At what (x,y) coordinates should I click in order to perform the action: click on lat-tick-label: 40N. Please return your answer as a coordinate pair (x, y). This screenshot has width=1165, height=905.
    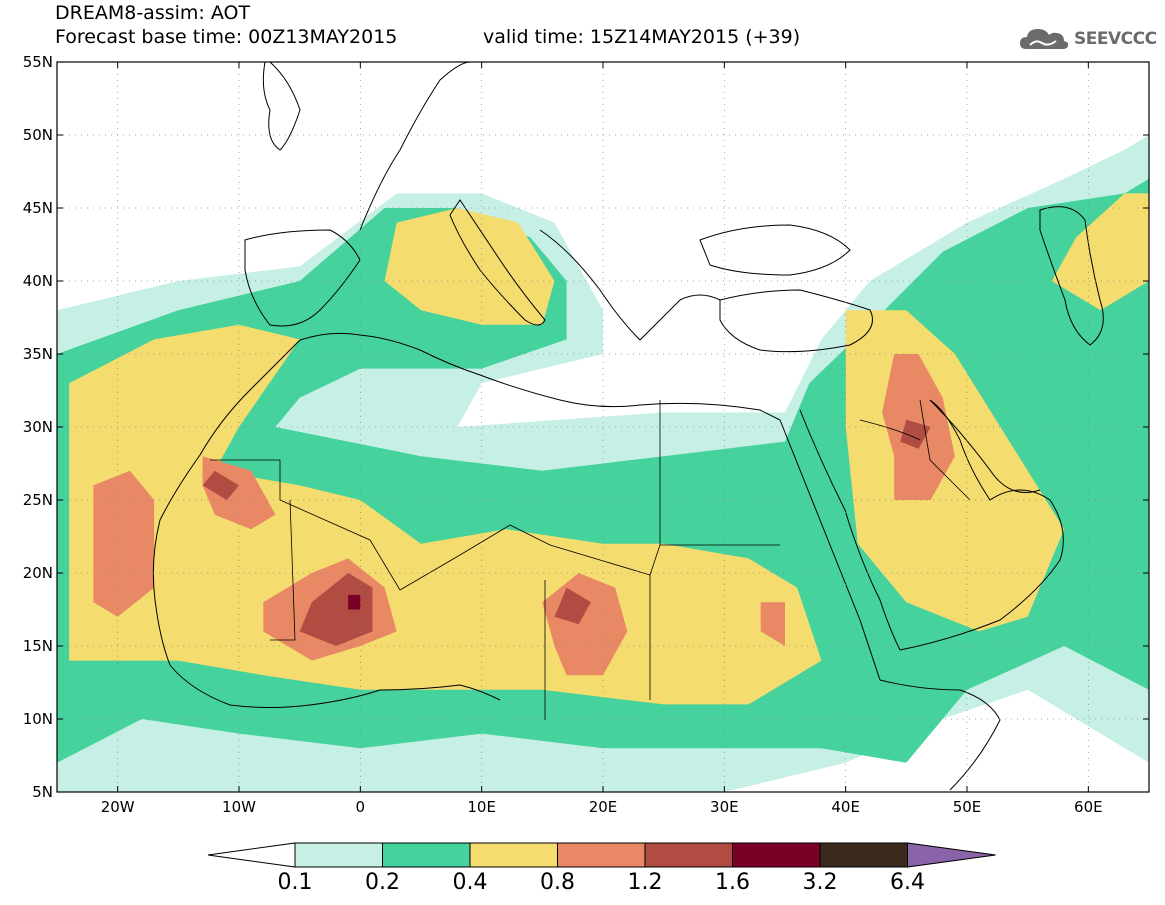
    Looking at the image, I should click on (38, 281).